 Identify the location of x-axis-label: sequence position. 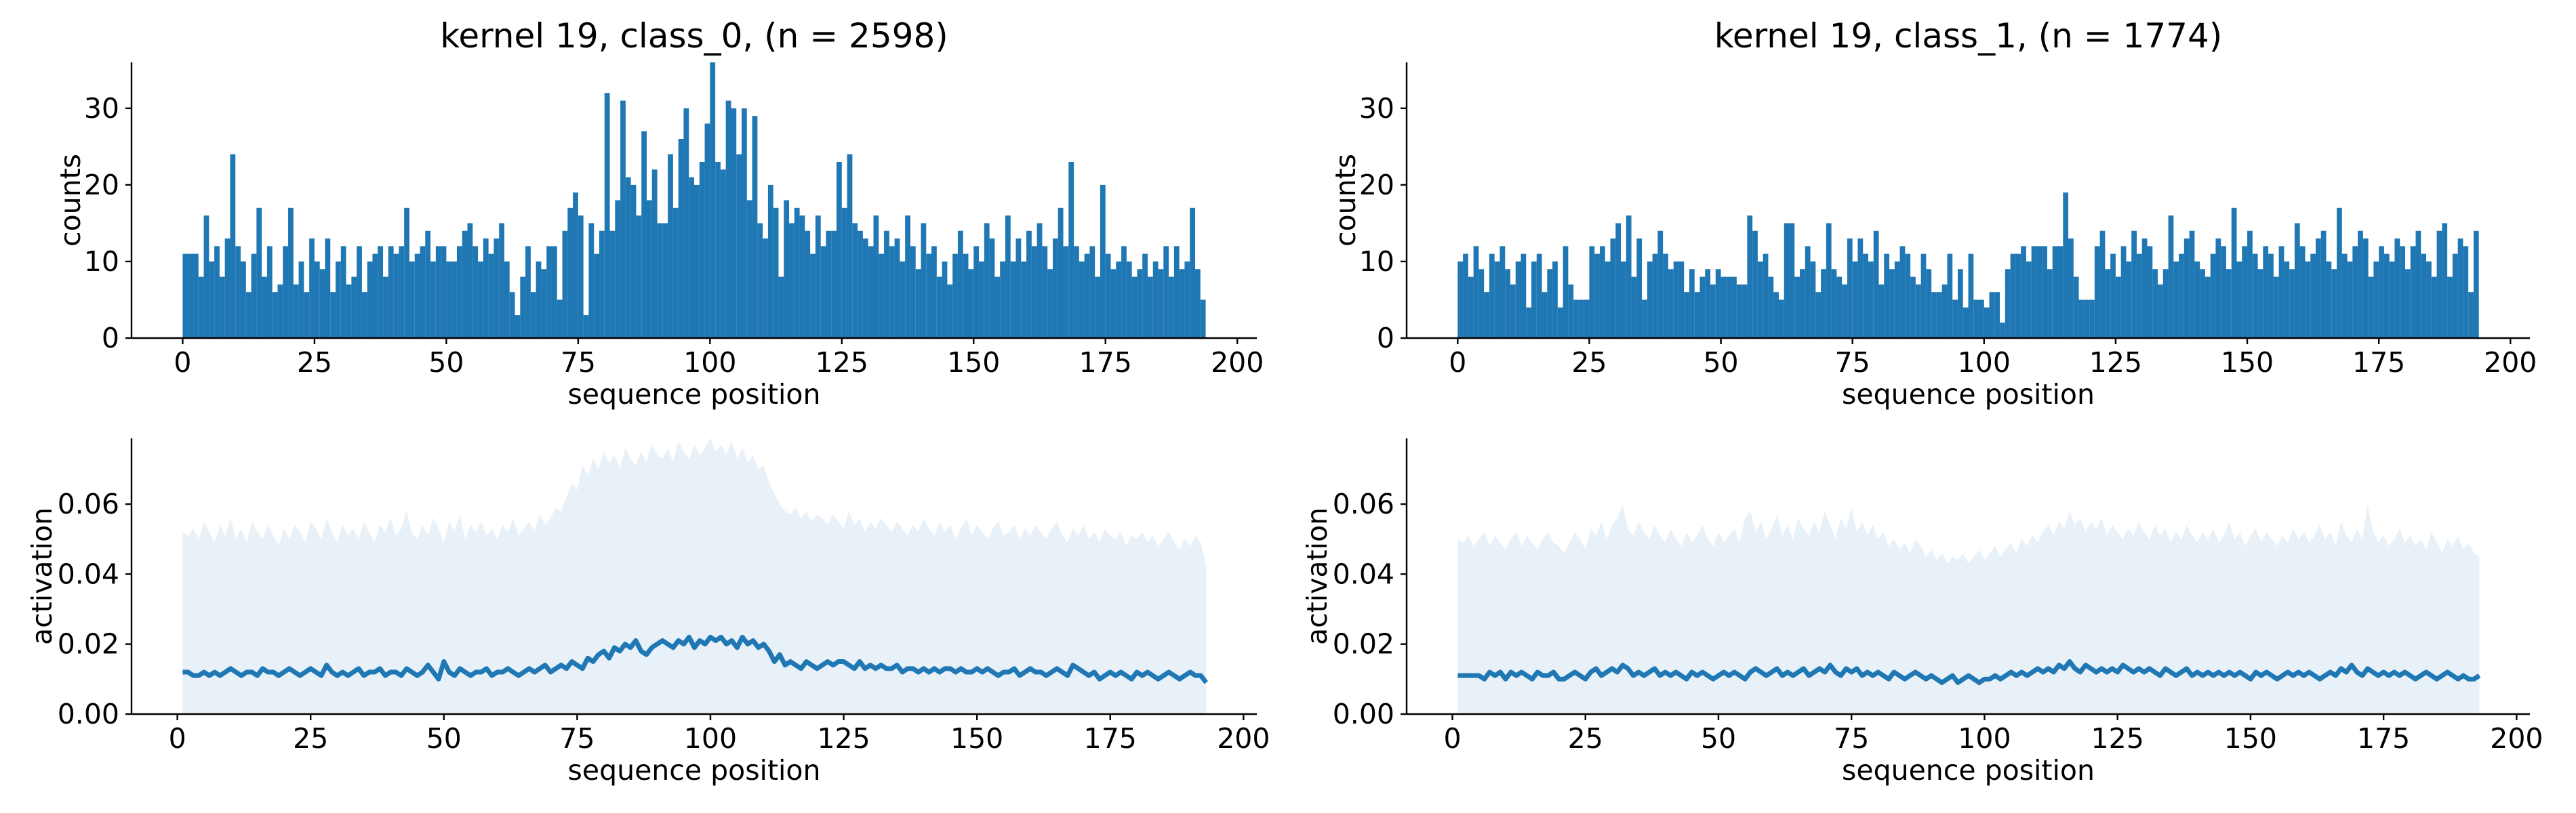
(693, 394).